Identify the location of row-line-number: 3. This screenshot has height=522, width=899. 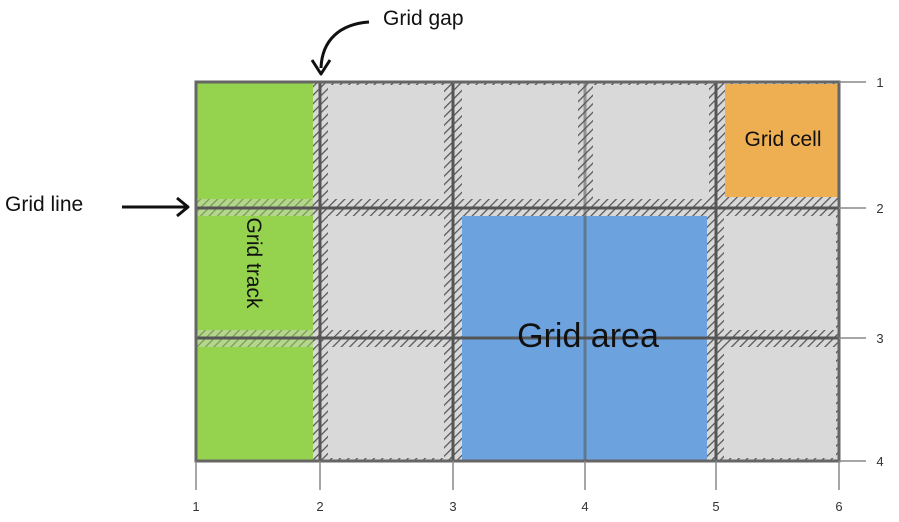
(879, 338).